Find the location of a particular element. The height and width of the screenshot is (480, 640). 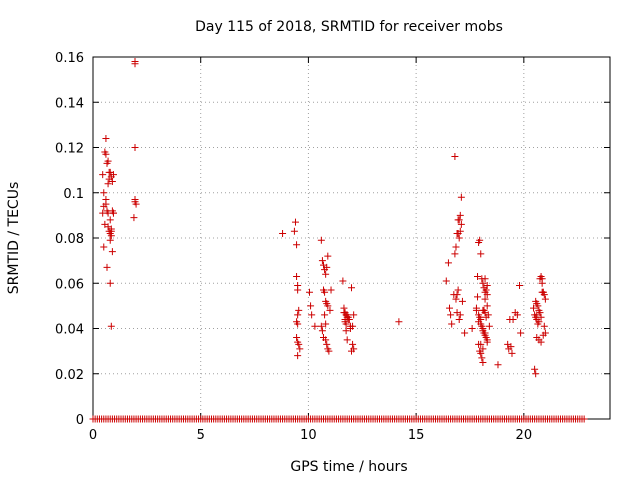

x-tick-label: 10 is located at coordinates (308, 435).